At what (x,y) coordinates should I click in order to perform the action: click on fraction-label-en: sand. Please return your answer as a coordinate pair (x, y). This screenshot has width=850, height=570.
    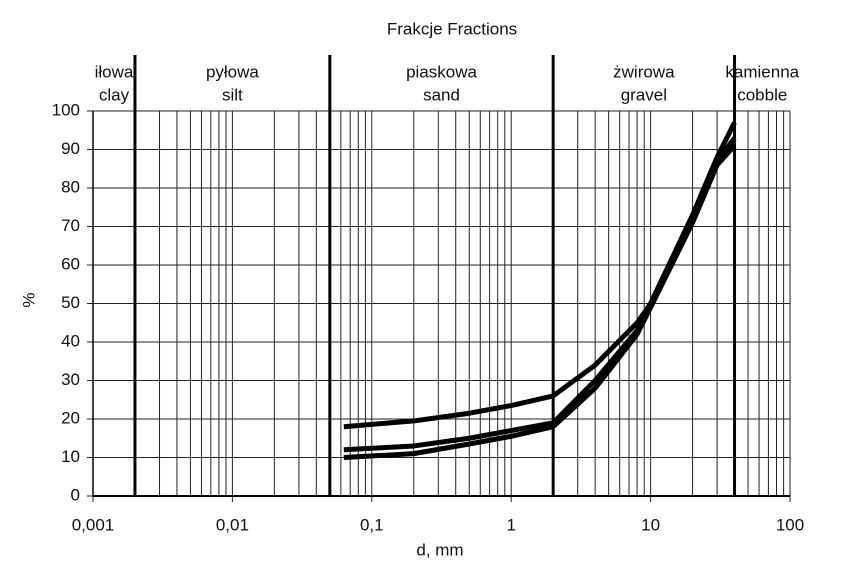
    Looking at the image, I should click on (441, 94).